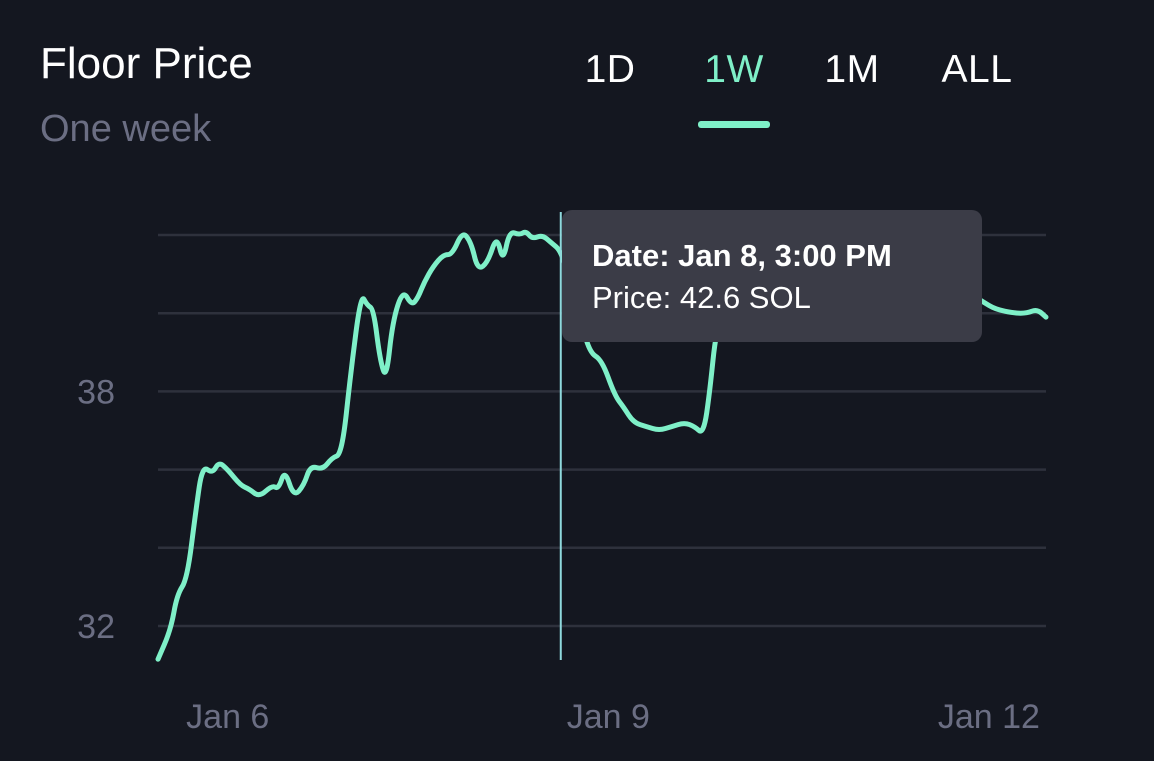  I want to click on y-tick-label: 32, so click(96, 627).